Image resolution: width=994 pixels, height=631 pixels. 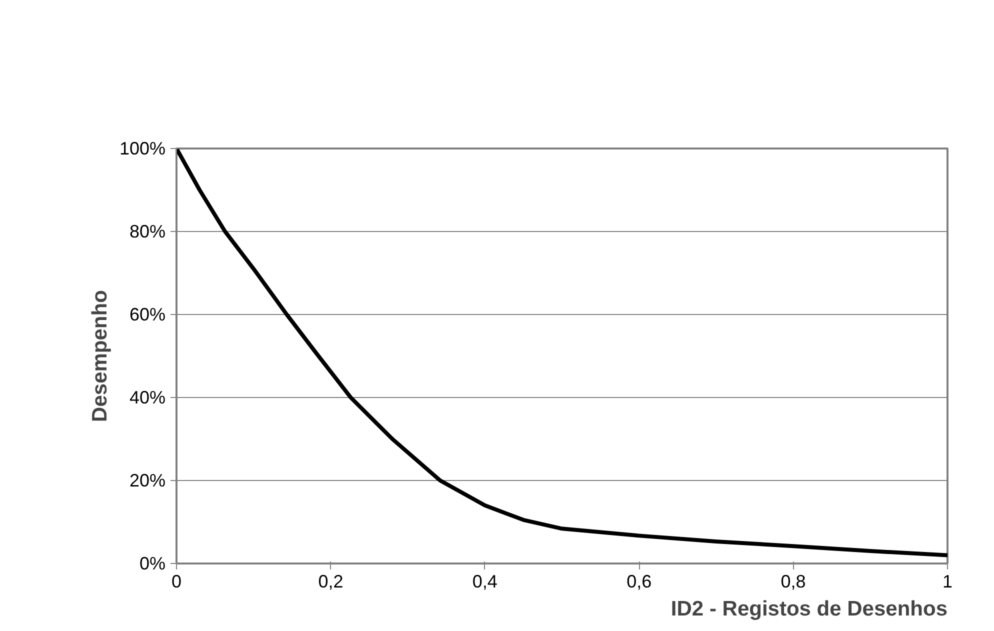 I want to click on y-tick-label: 100%, so click(x=142, y=148).